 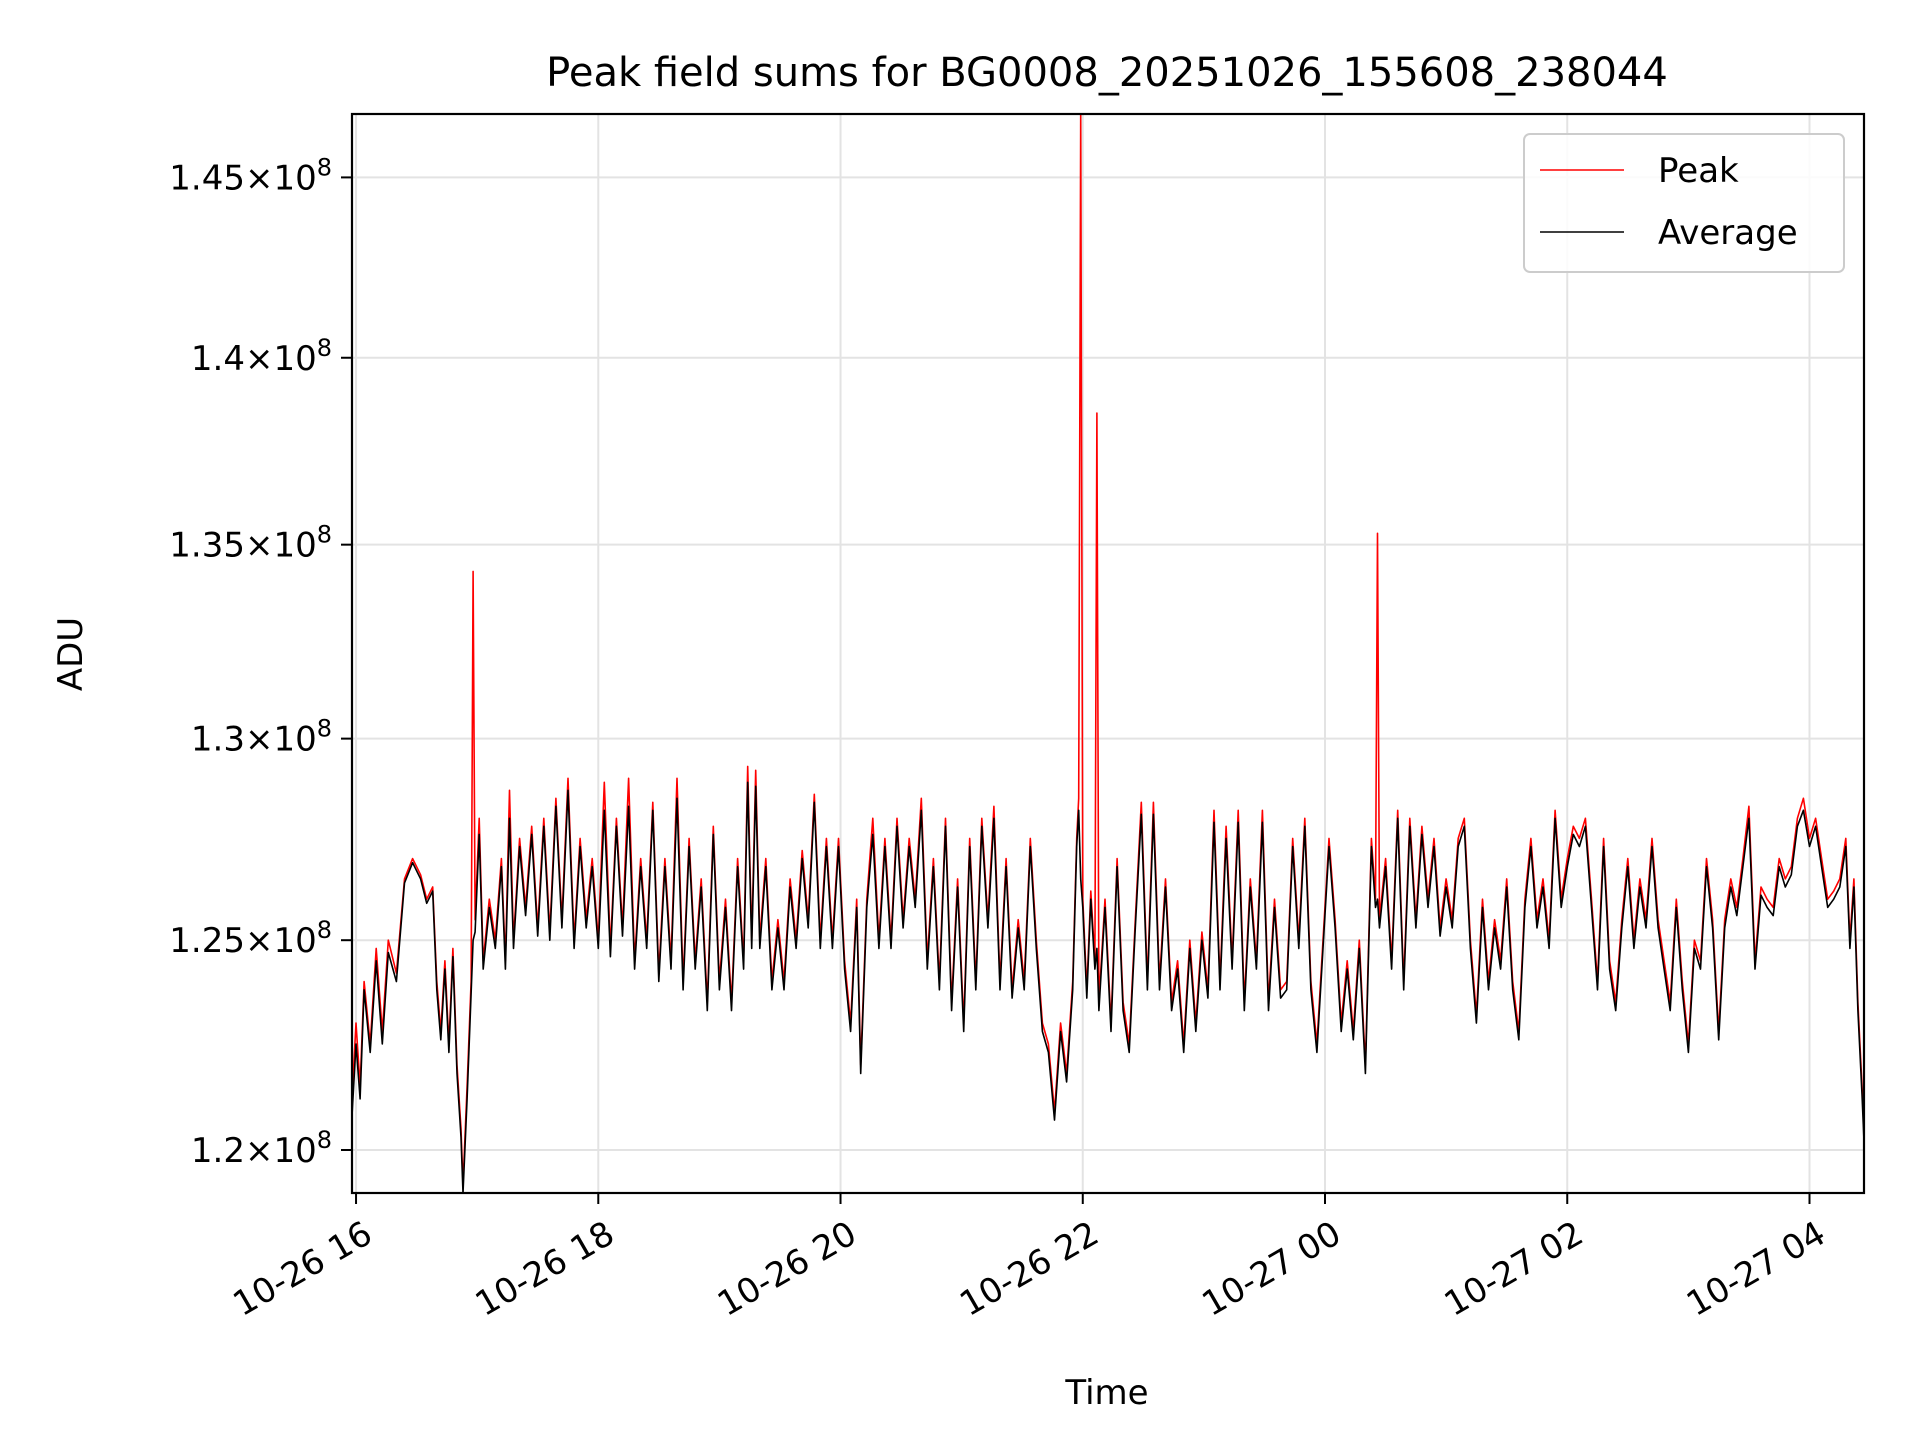 What do you see at coordinates (207, 941) in the screenshot?
I see `y-tick-mantissa: 1.25` at bounding box center [207, 941].